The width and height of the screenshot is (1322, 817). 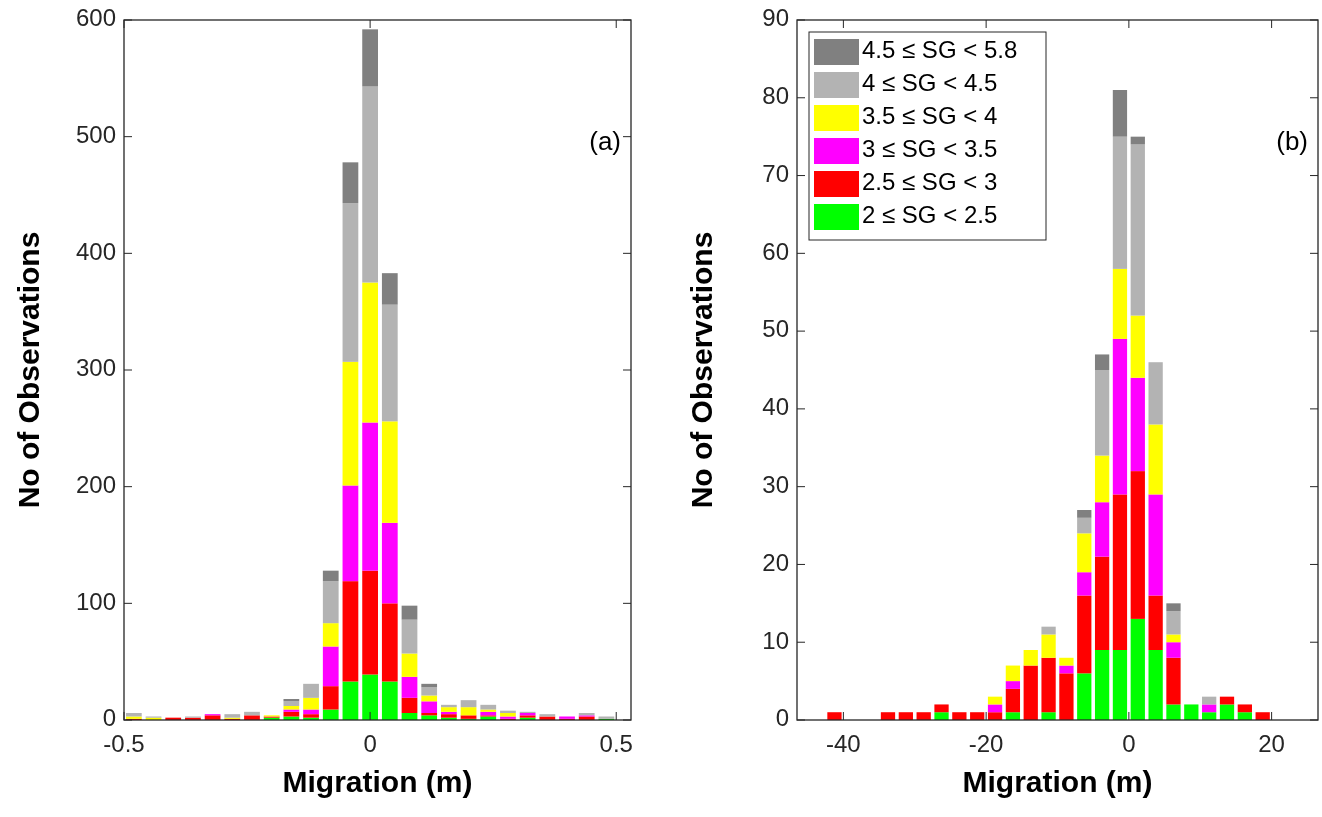 I want to click on y-tick-label: 600, so click(x=95, y=18).